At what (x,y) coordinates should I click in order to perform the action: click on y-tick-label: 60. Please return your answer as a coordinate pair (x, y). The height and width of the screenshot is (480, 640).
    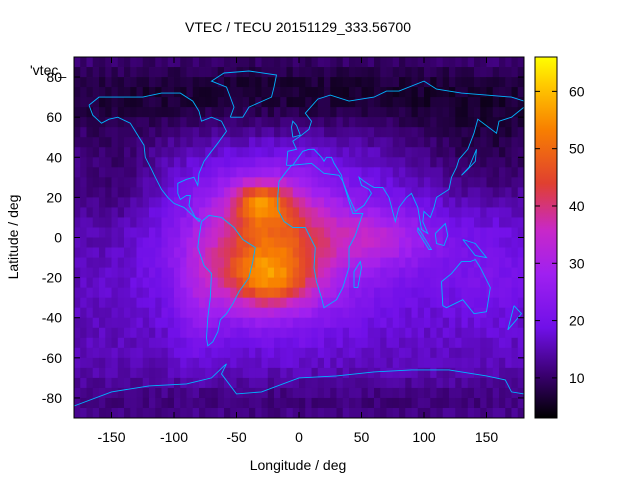
    Looking at the image, I should click on (54, 117).